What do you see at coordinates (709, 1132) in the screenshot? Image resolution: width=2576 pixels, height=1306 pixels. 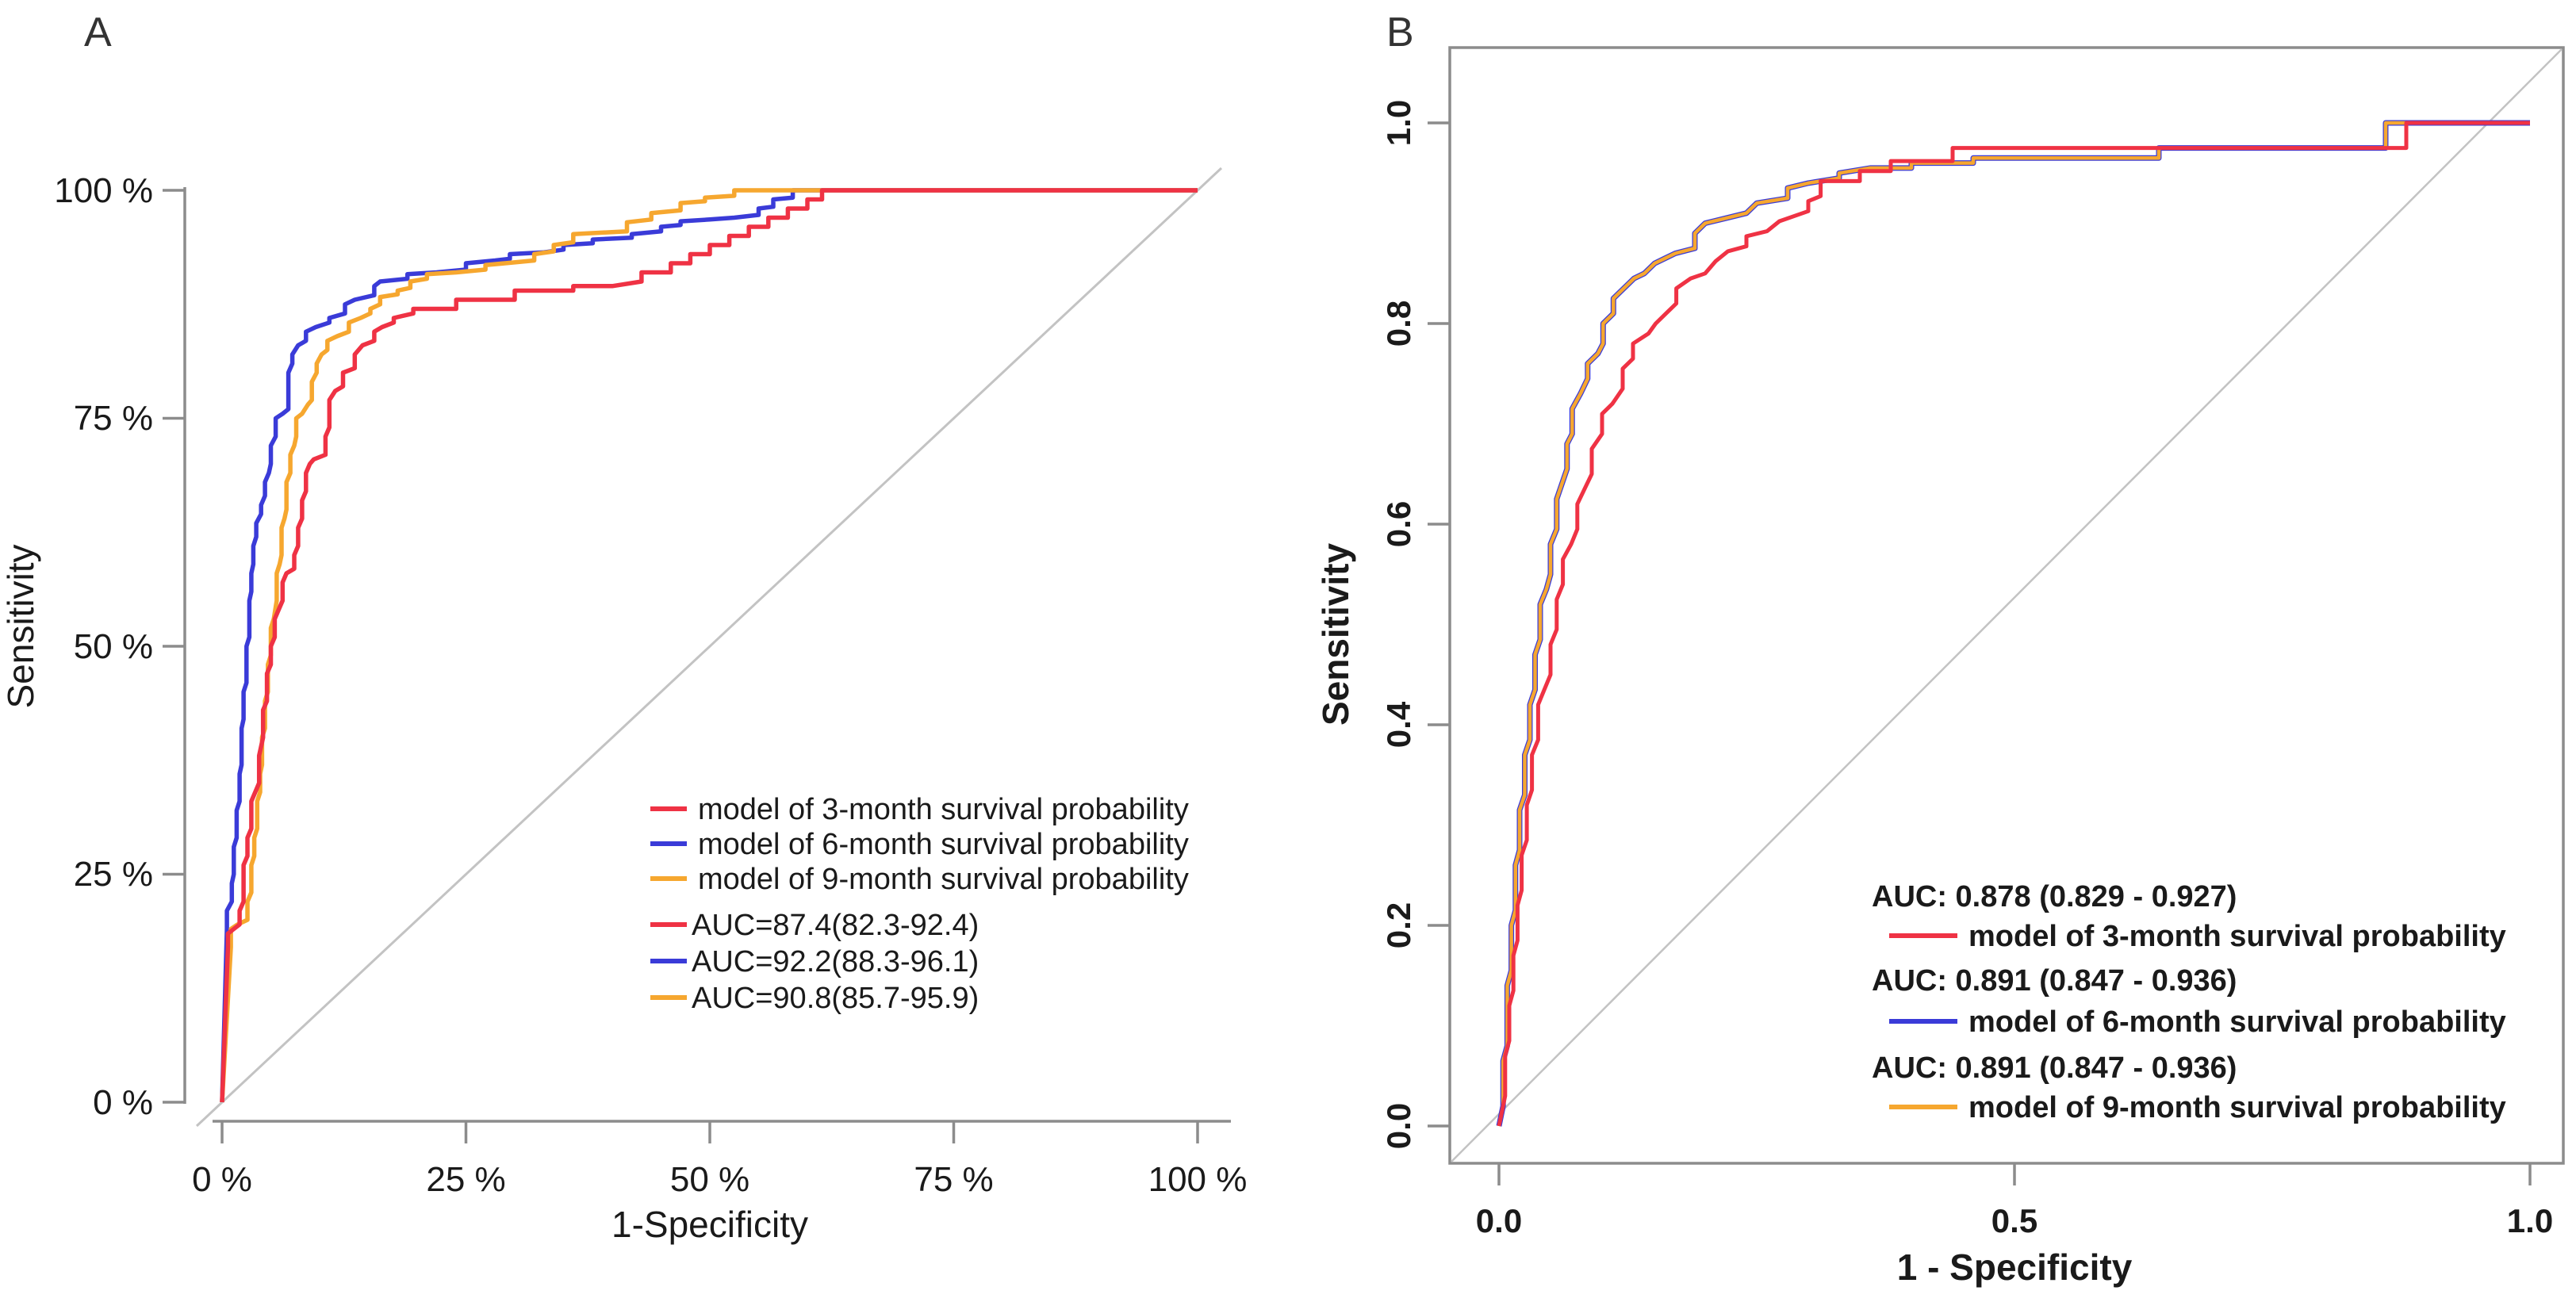 I see `panel-a-x-tick-marks` at bounding box center [709, 1132].